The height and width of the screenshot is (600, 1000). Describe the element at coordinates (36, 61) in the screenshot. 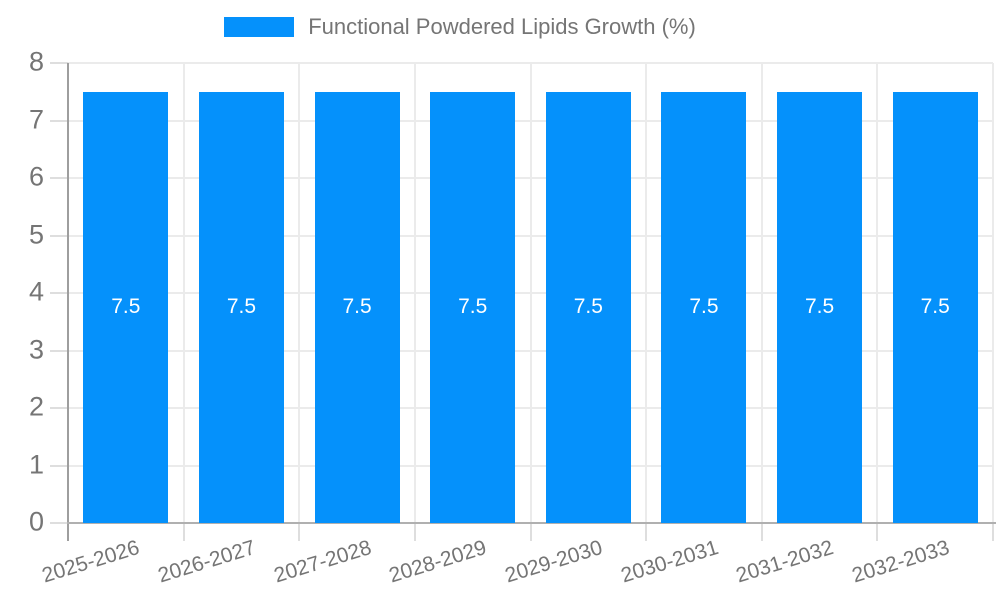

I see `y-tick-label: 8` at that location.